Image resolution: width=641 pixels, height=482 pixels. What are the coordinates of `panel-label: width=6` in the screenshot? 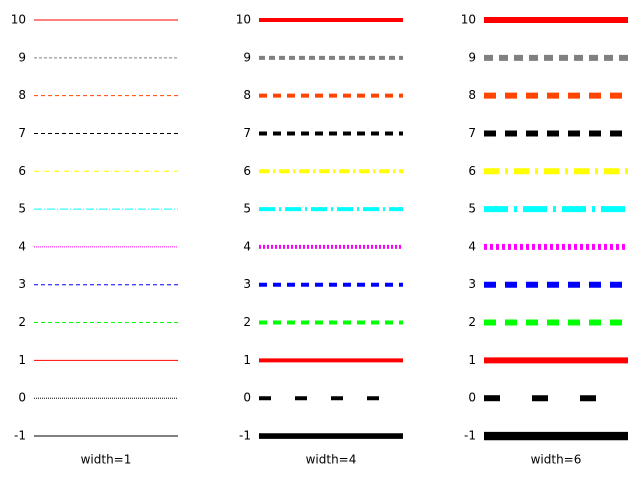 It's located at (556, 460).